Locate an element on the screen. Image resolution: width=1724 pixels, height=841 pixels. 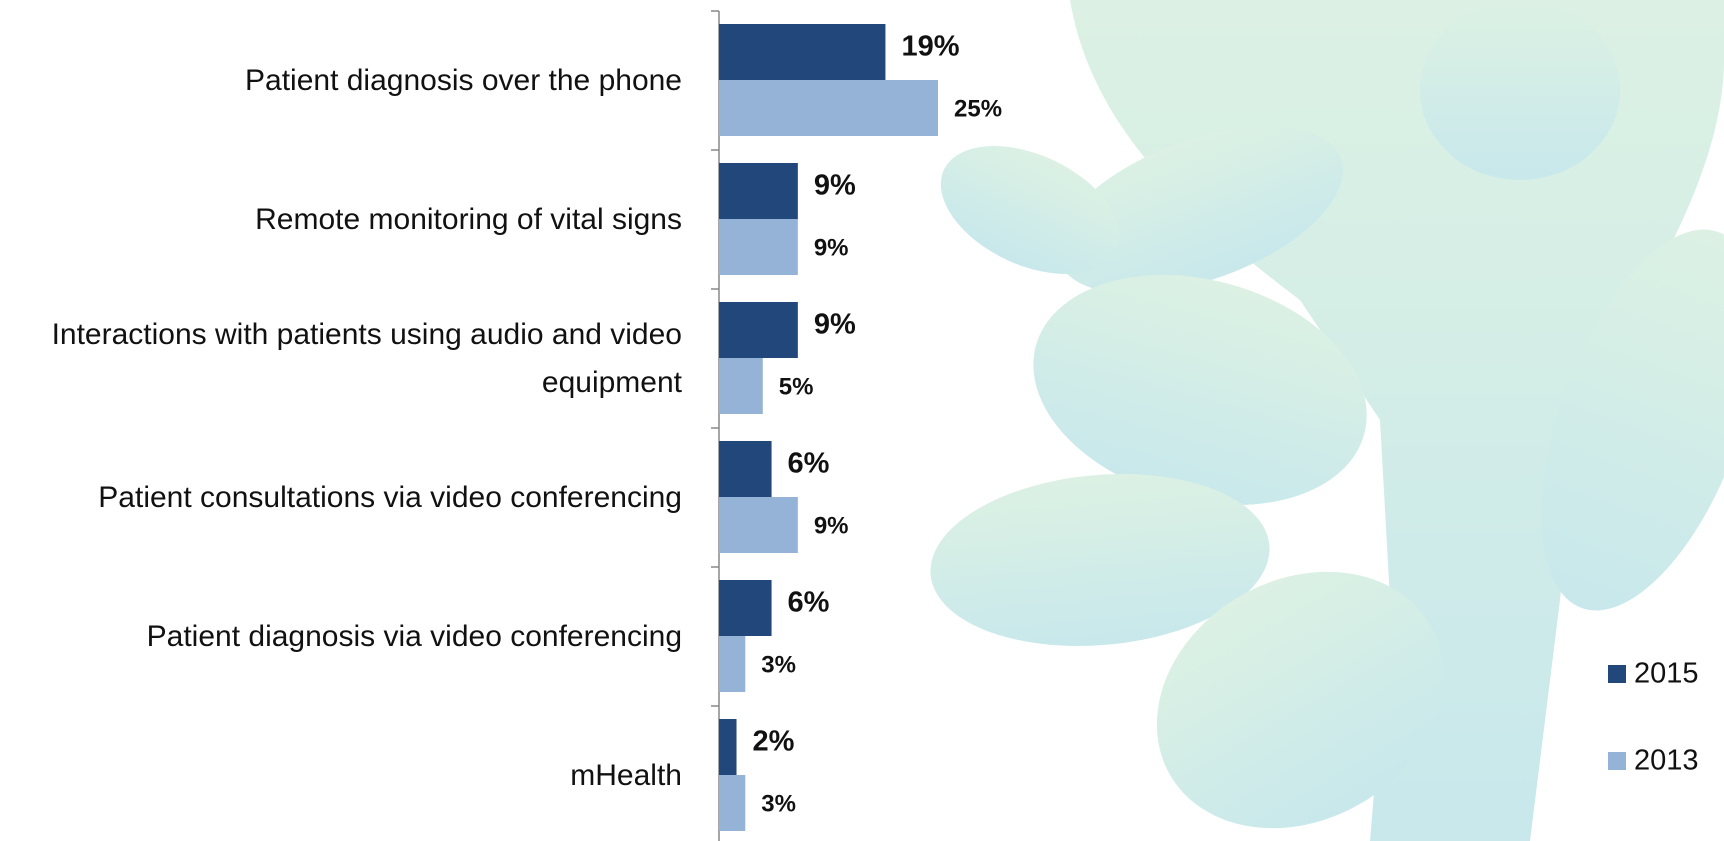
category-label: Patient diagnosis via video conferencing is located at coordinates (414, 636).